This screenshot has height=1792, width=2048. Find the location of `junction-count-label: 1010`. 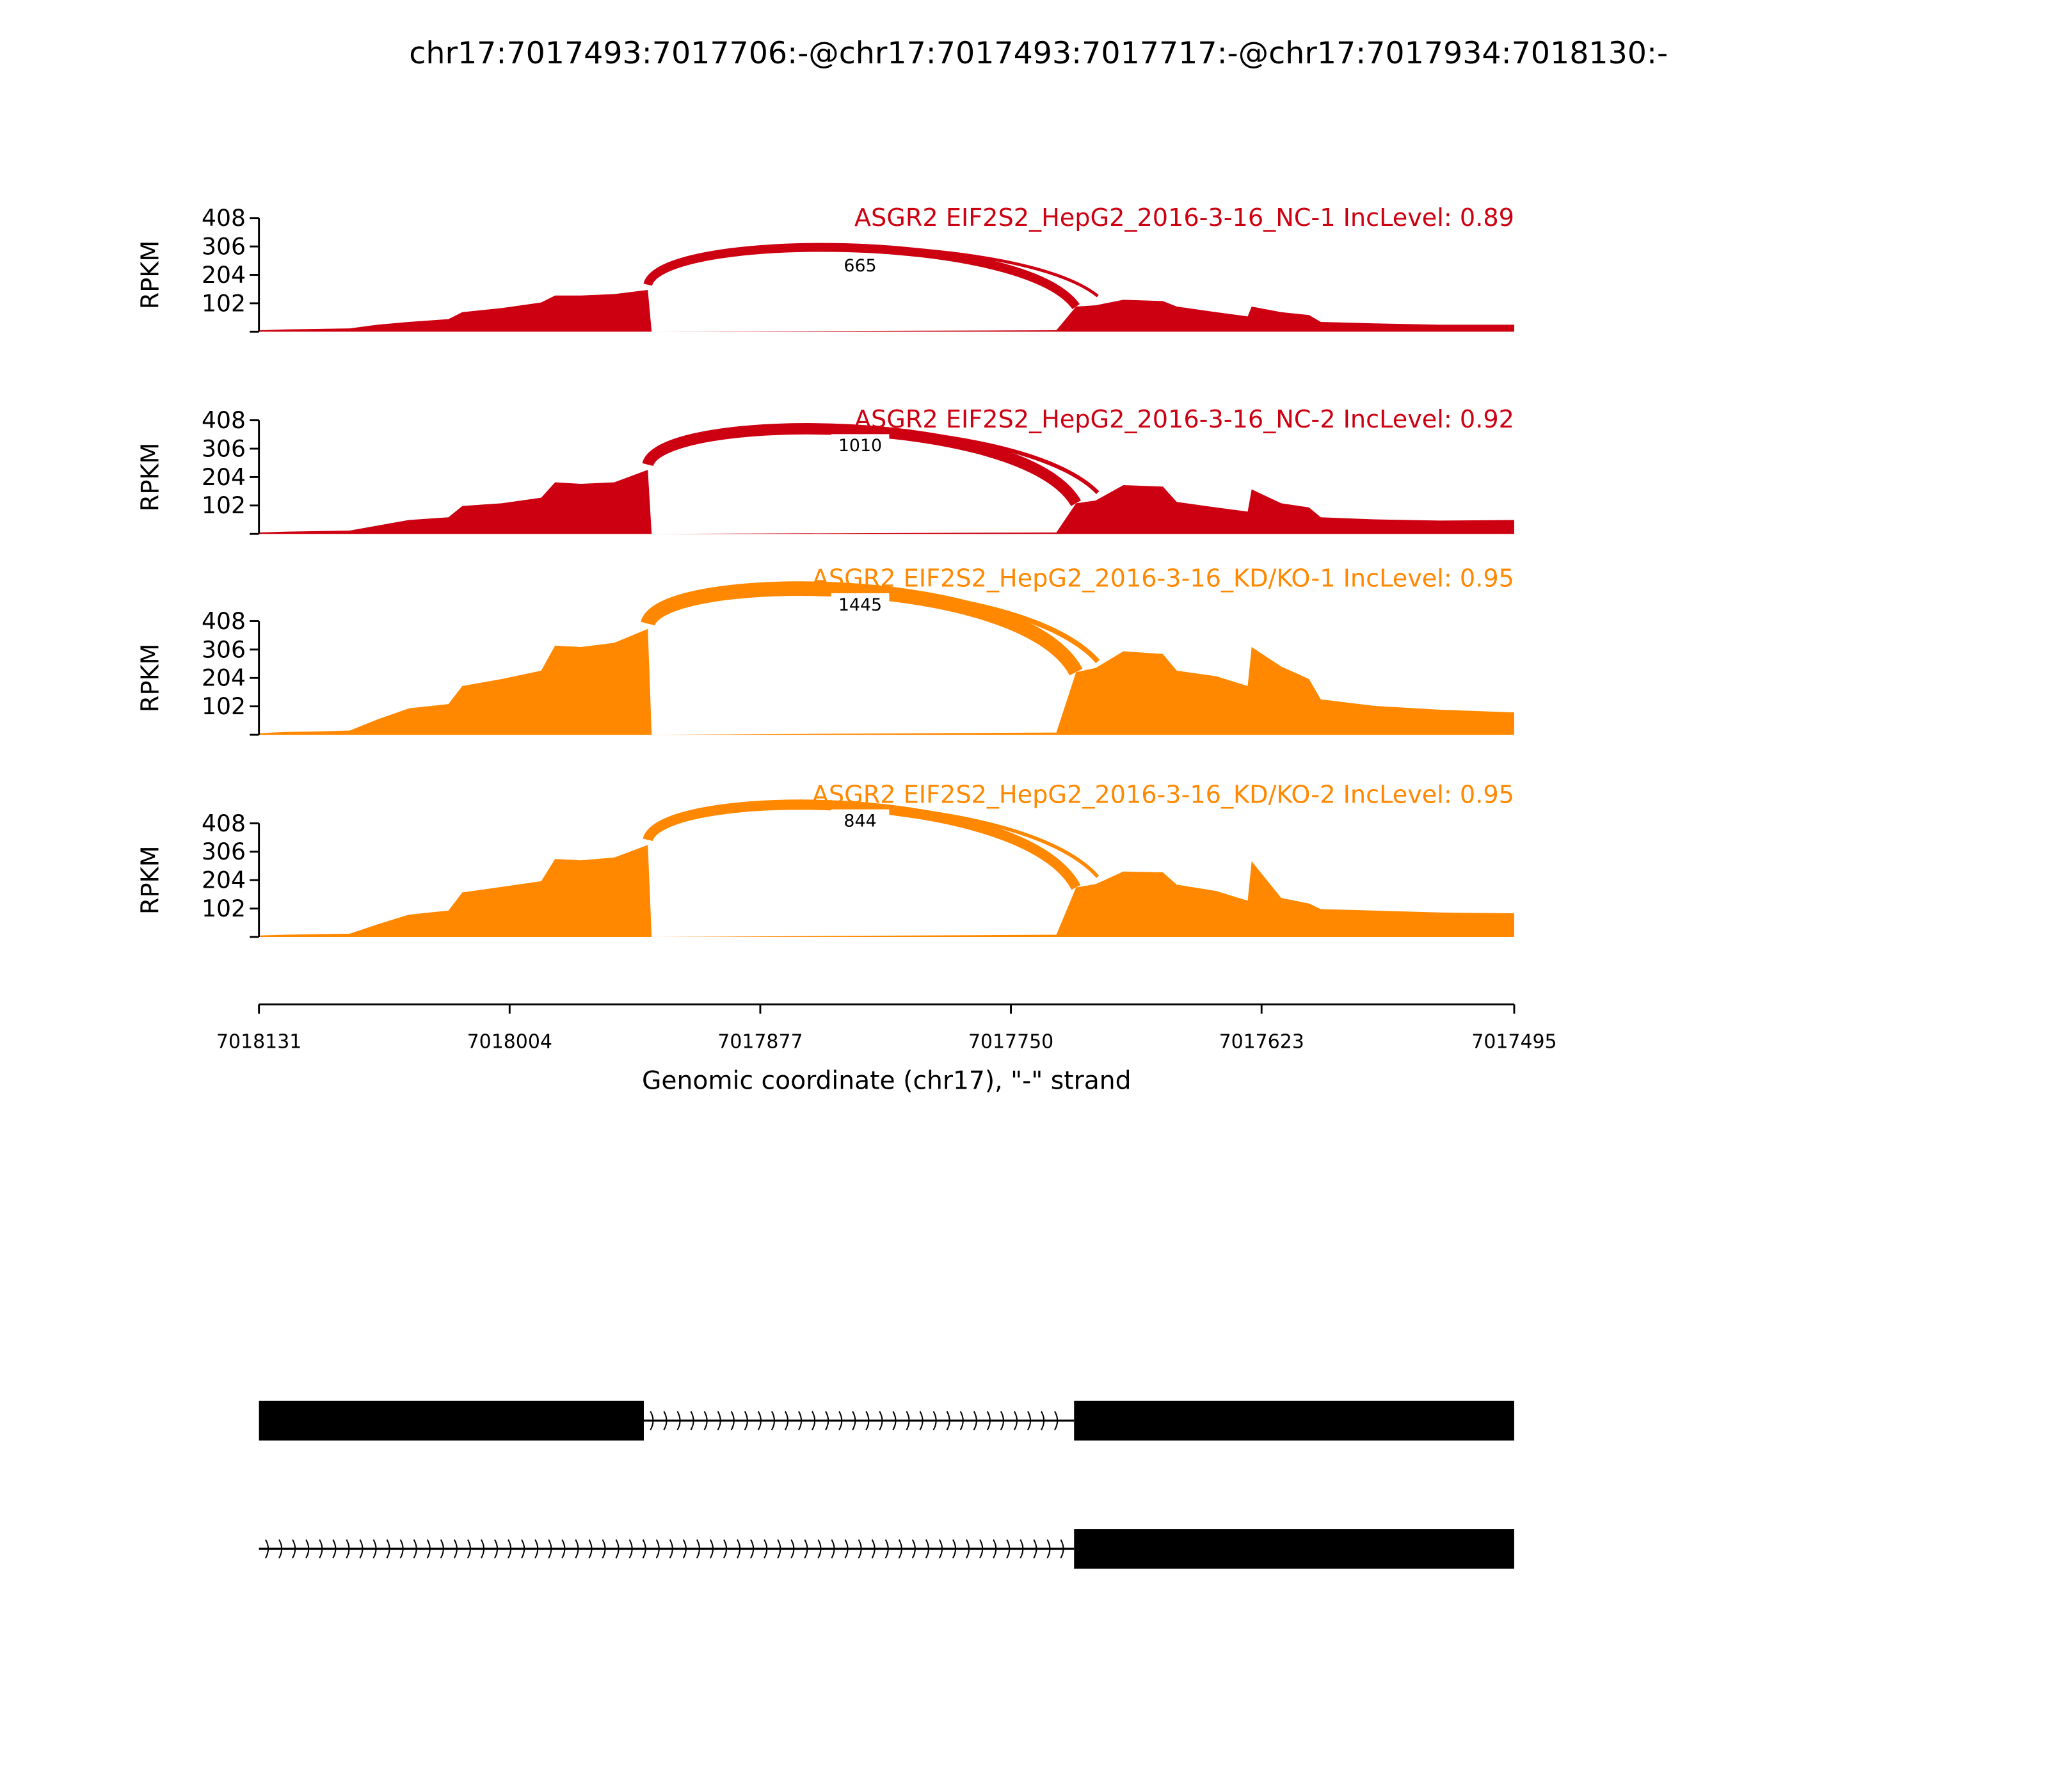

junction-count-label: 1010 is located at coordinates (860, 446).